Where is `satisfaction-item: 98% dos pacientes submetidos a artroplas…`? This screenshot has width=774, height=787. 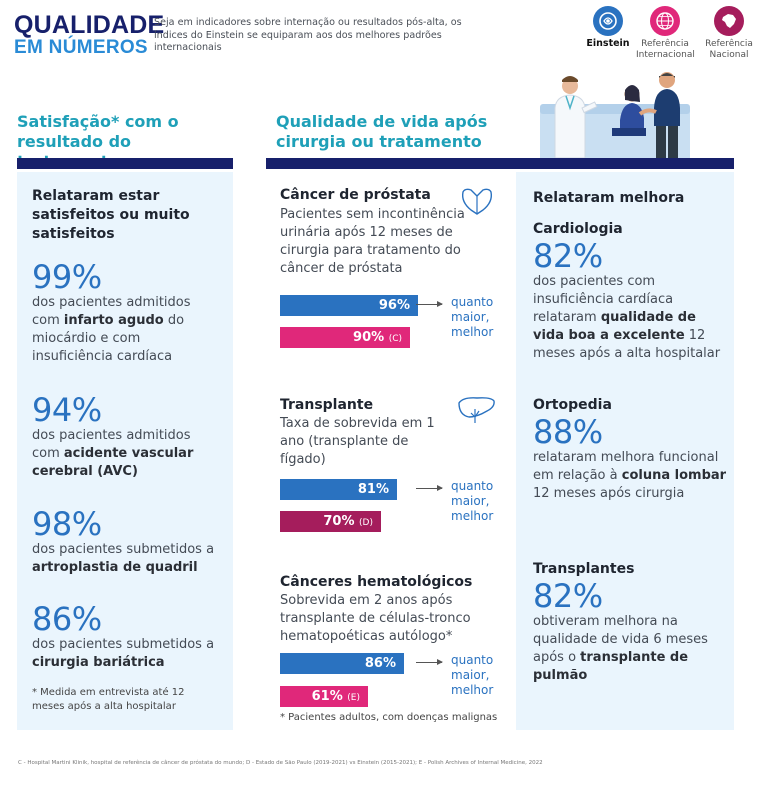
satisfaction-item: 98% dos pacientes submetidos a artroplas… is located at coordinates (127, 542).